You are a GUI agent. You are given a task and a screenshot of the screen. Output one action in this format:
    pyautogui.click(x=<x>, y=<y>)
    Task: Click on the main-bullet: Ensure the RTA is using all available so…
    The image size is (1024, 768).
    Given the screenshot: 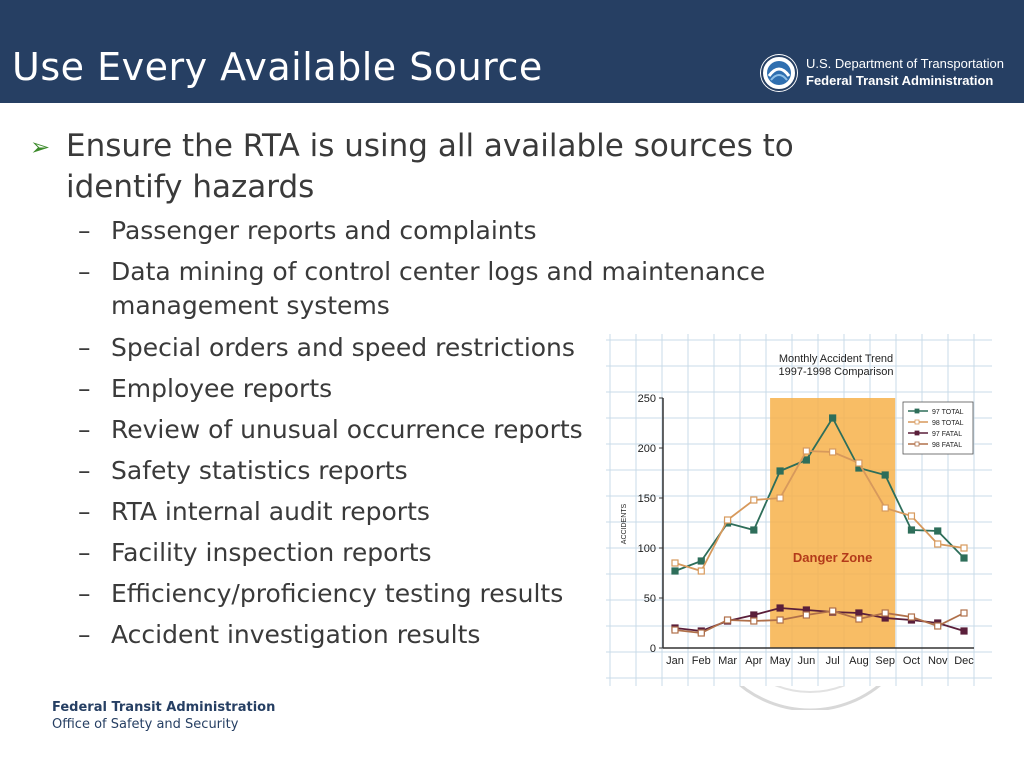 What is the action you would take?
    pyautogui.click(x=430, y=166)
    